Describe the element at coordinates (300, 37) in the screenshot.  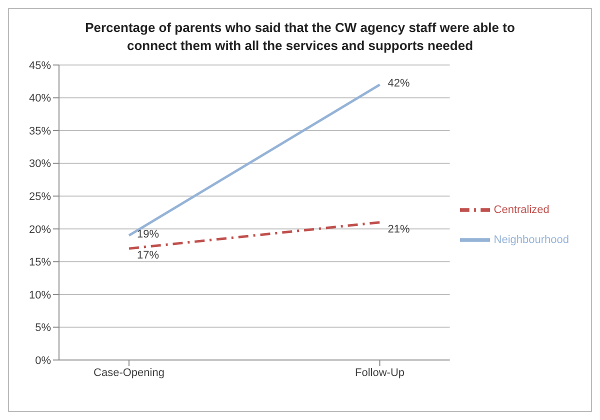
I see `chart-title: Percentage of parents who said that the CW agency staff were able to connect them with all the services and supports needed` at that location.